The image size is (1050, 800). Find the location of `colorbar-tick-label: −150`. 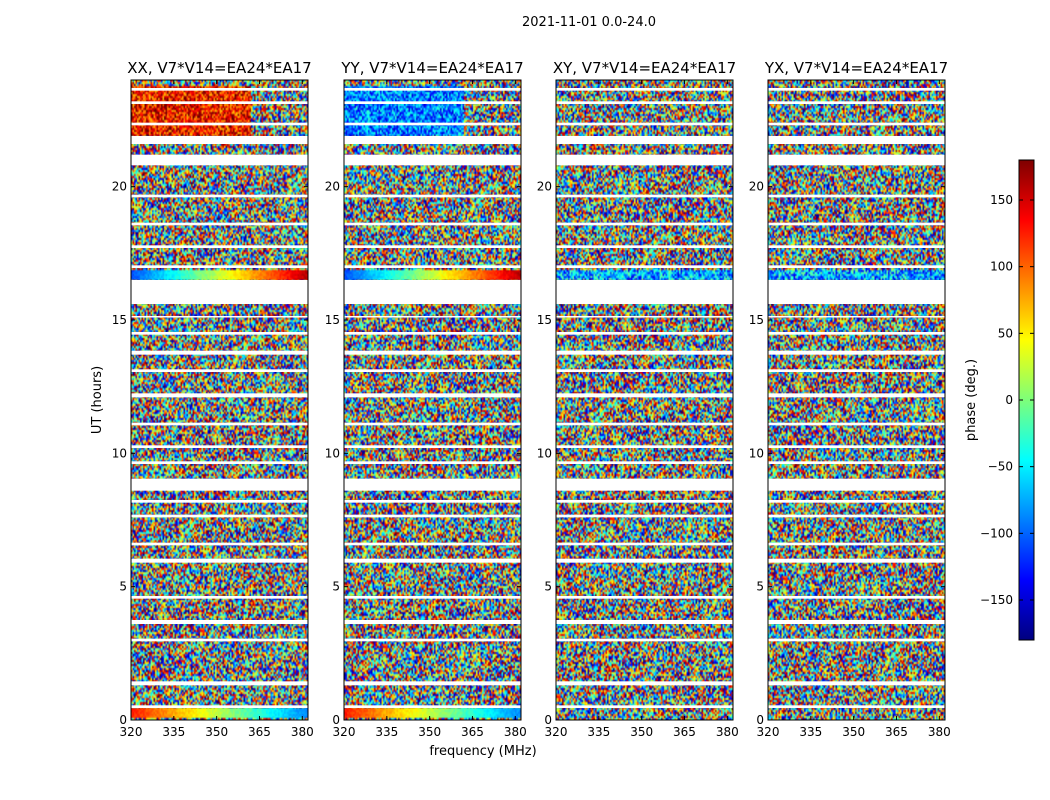

colorbar-tick-label: −150 is located at coordinates (996, 600).